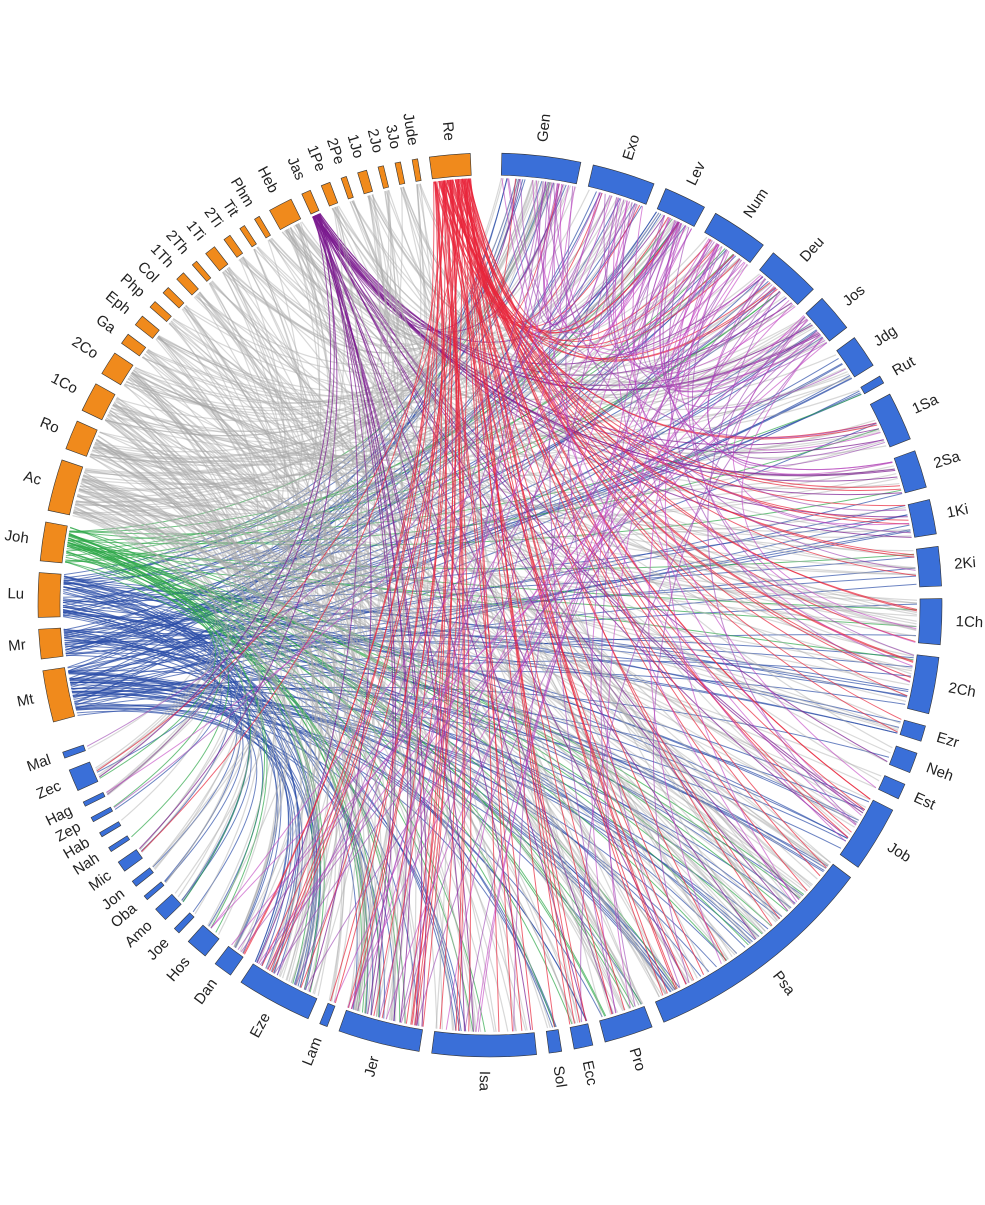 This screenshot has width=985, height=1205. Describe the element at coordinates (25, 700) in the screenshot. I see `book-label: Mt` at that location.